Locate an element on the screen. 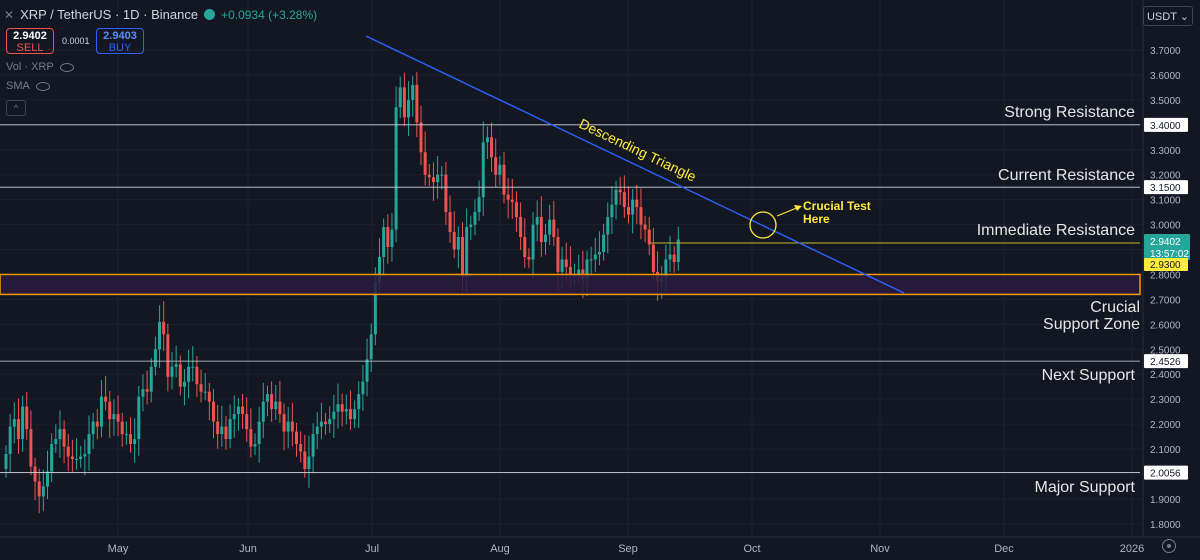 This screenshot has height=560, width=1200. sell-label: SELL is located at coordinates (30, 48).